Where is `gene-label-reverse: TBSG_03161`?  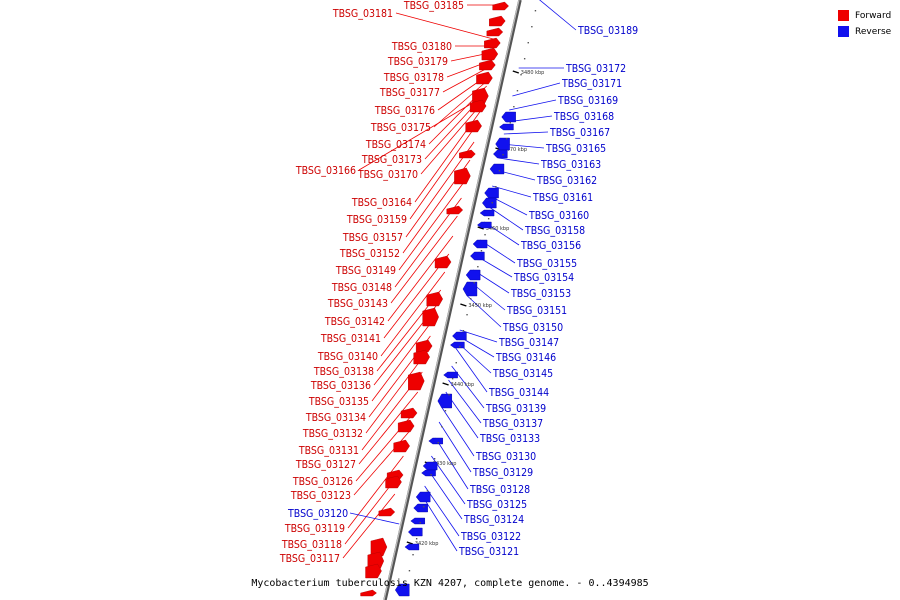 gene-label-reverse: TBSG_03161 is located at coordinates (562, 198).